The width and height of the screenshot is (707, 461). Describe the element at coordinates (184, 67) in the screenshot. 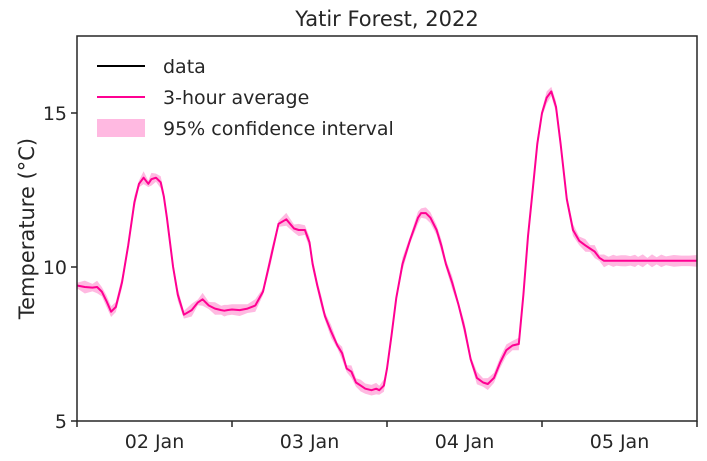

I see `legend-entry-label: data` at that location.